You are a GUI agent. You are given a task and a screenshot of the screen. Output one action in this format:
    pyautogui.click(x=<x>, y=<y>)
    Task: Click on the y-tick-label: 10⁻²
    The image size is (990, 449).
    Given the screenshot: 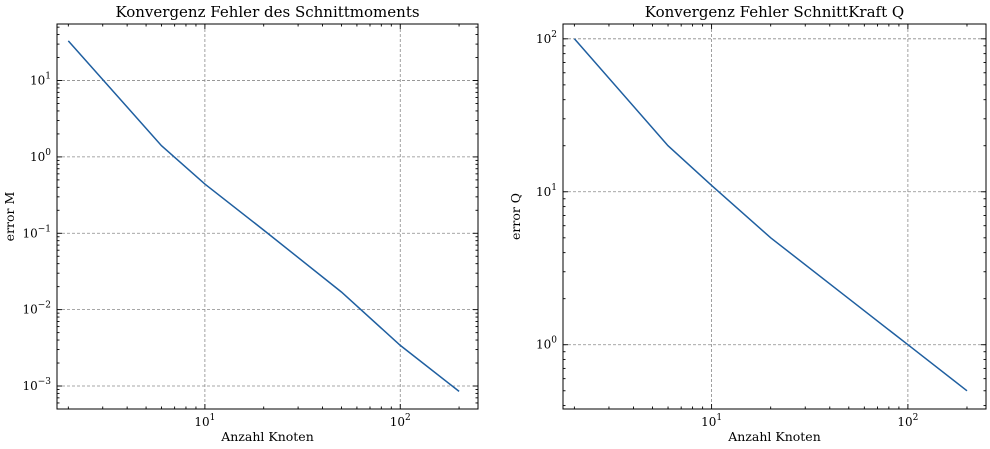 What is the action you would take?
    pyautogui.click(x=36, y=309)
    